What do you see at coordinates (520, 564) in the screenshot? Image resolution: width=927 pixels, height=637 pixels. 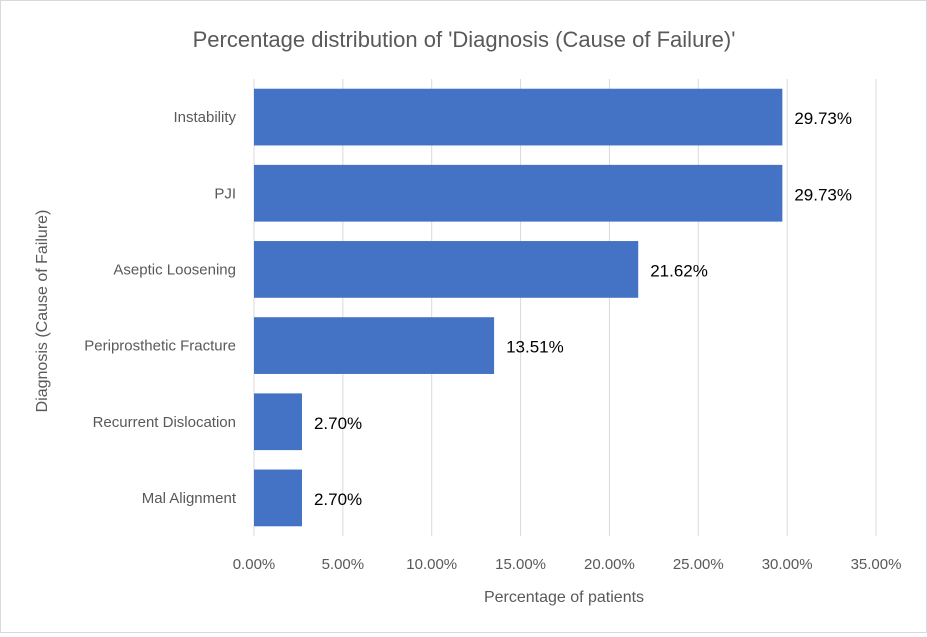 I see `x-tick-label: 15.00%` at bounding box center [520, 564].